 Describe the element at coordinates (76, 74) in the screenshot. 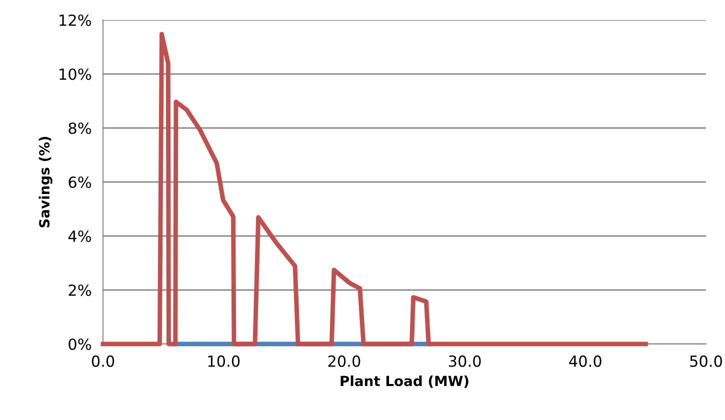

I see `y-tick-label: 10%` at that location.